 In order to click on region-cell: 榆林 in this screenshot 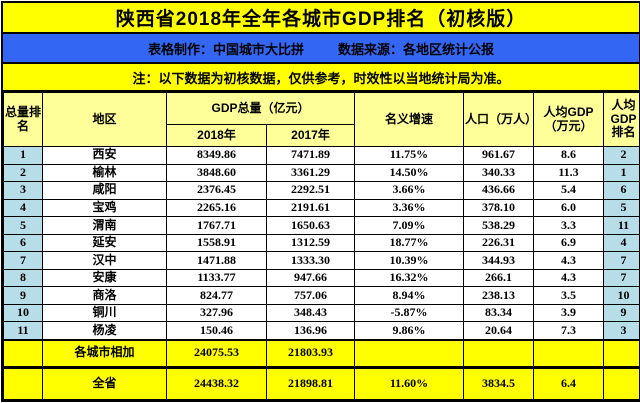, I will do `click(105, 173)`.